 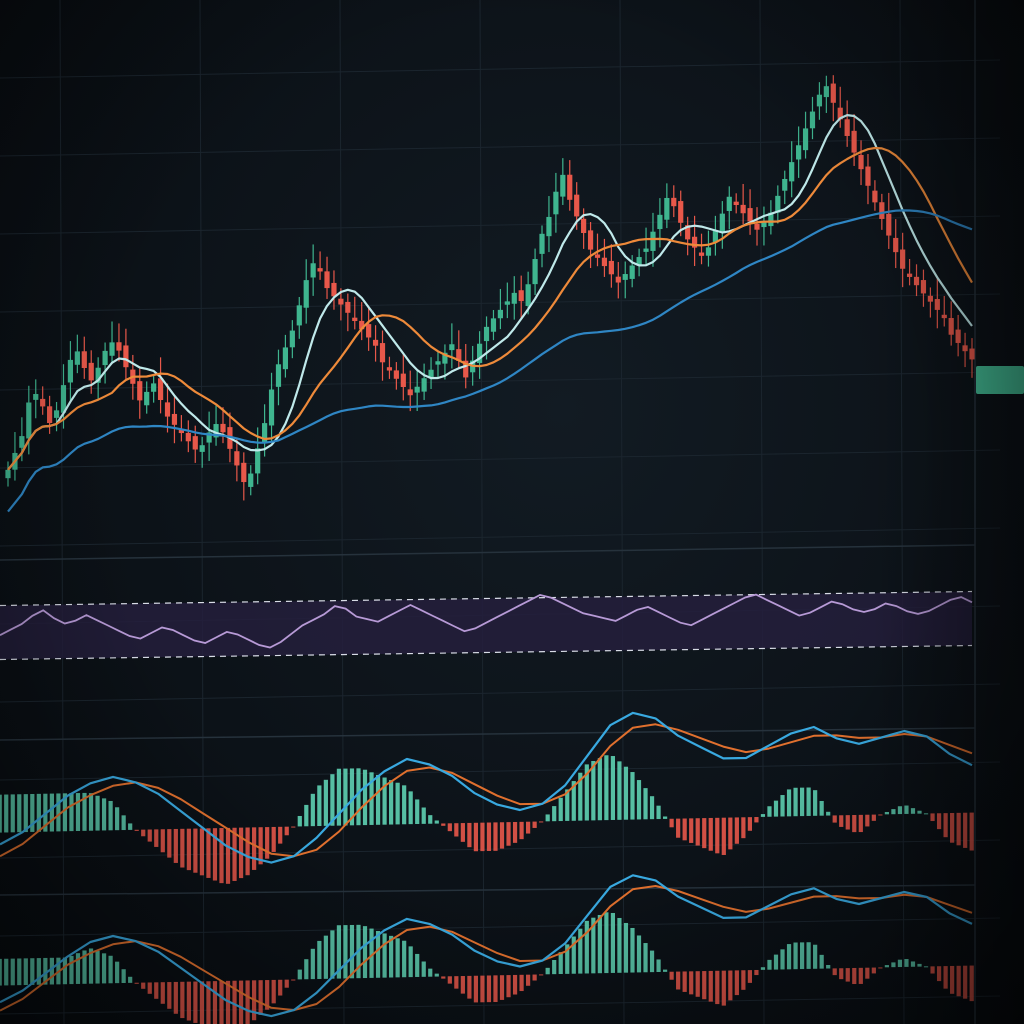 What do you see at coordinates (486, 625) in the screenshot?
I see `rsi-panel` at bounding box center [486, 625].